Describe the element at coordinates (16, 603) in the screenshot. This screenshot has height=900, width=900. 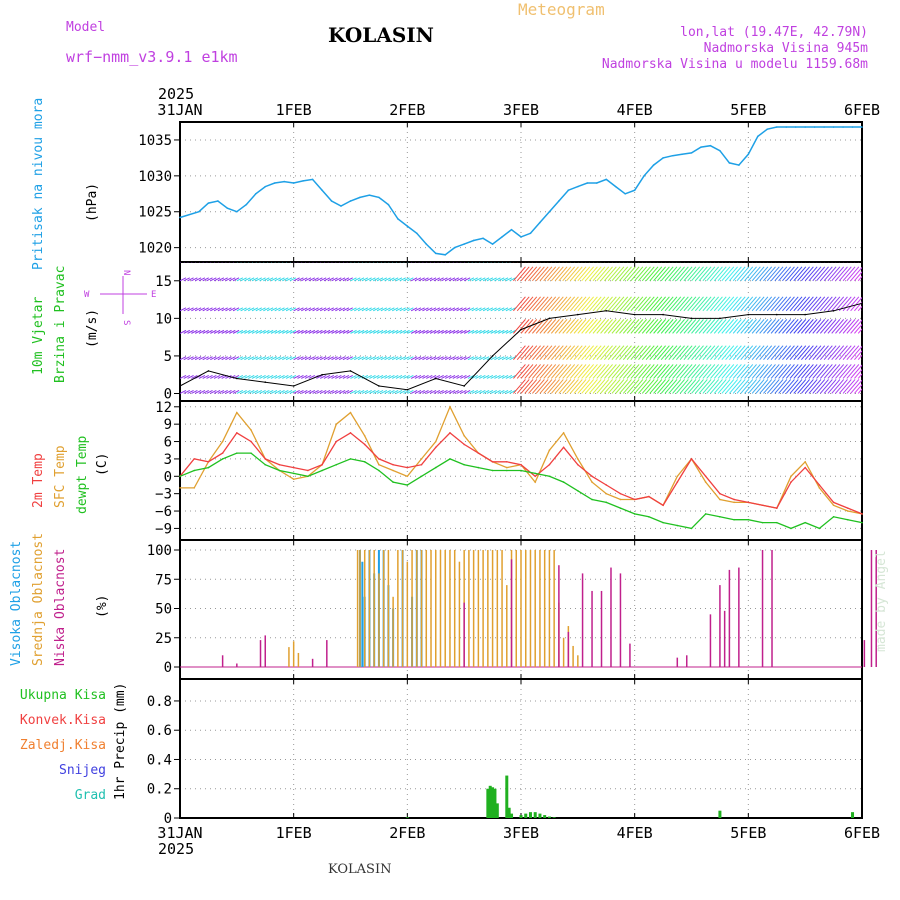
I see `cloud-high-label: Visoka Oblacnost` at that location.